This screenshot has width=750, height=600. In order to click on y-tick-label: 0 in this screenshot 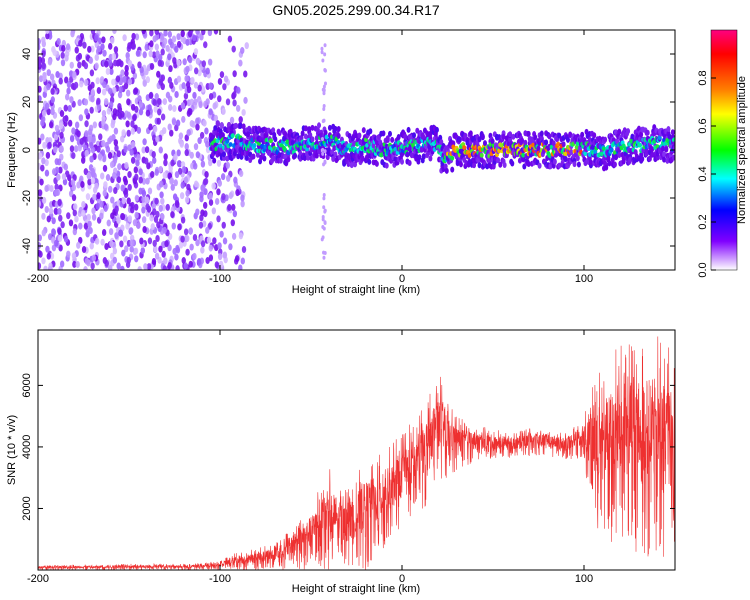, I will do `click(27, 150)`.